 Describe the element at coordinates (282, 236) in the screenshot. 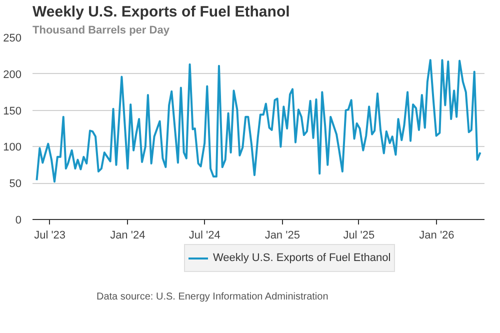

I see `x-tick-label: Jan '25` at that location.